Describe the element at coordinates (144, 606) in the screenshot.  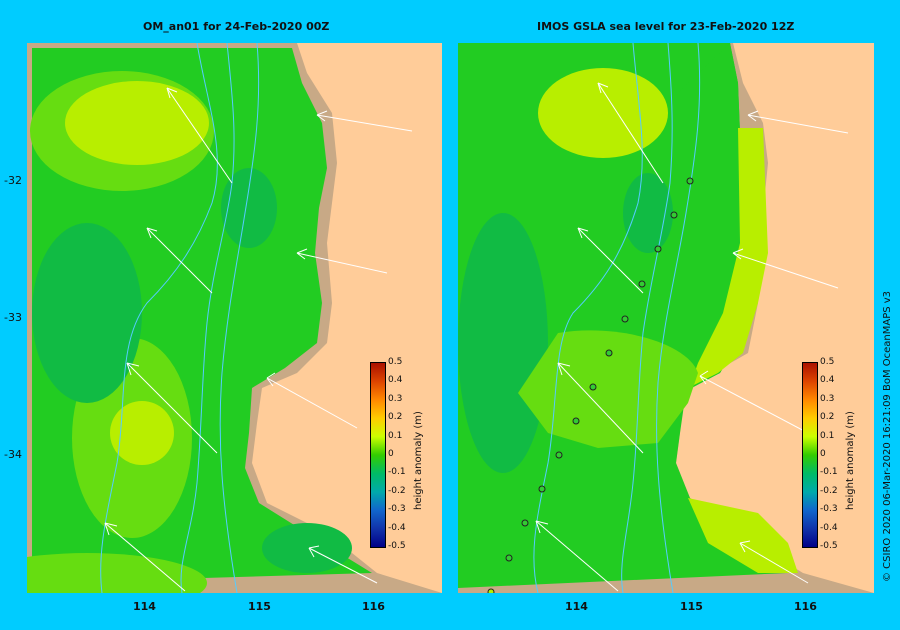
I see `left-lon-label-114: 114` at that location.